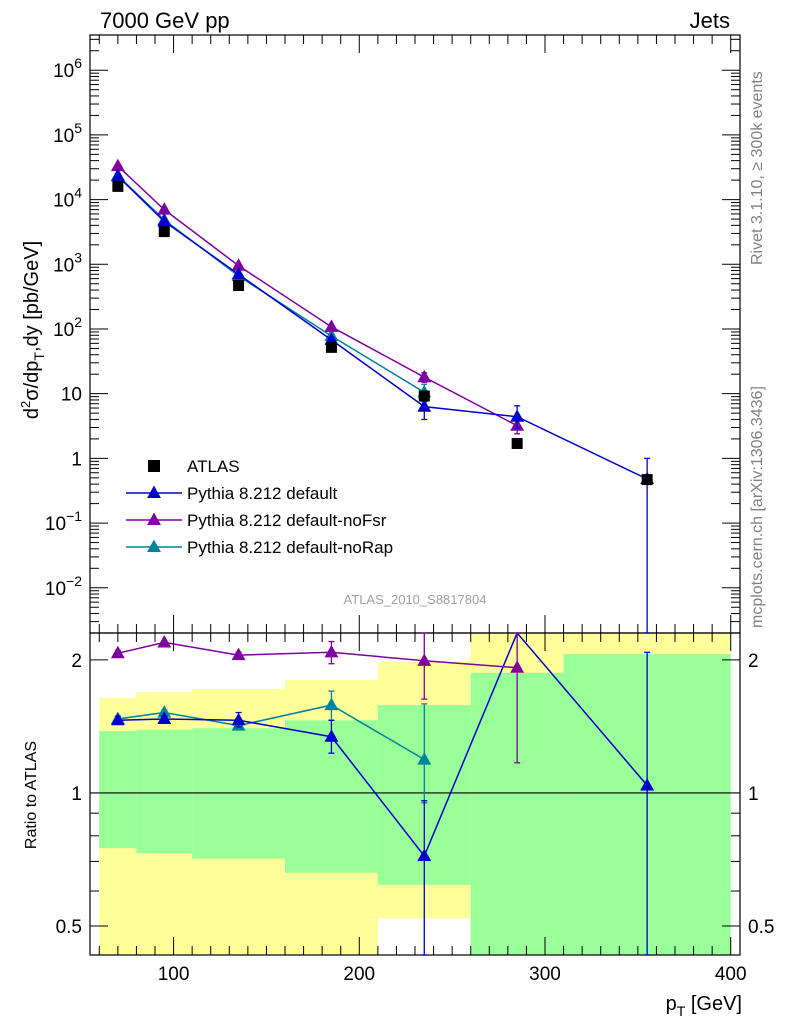 The width and height of the screenshot is (786, 1024). I want to click on legend-entry-noFsr: Pythia 8.212 default-noFsr, so click(256, 520).